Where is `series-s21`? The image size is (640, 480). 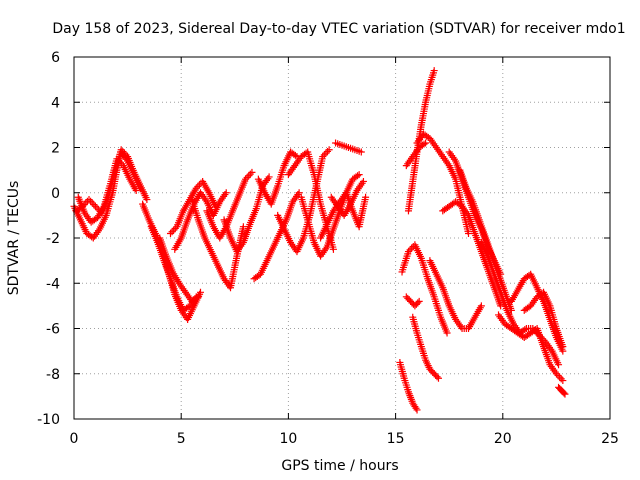
series-s21 is located at coordinates (424, 289).